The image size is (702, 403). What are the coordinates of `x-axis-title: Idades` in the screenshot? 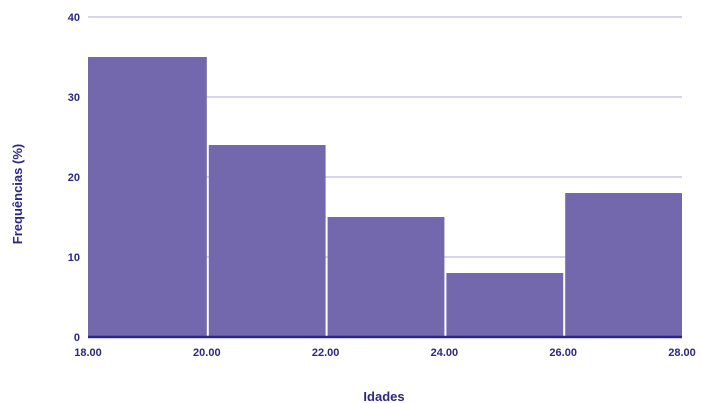 It's located at (383, 396).